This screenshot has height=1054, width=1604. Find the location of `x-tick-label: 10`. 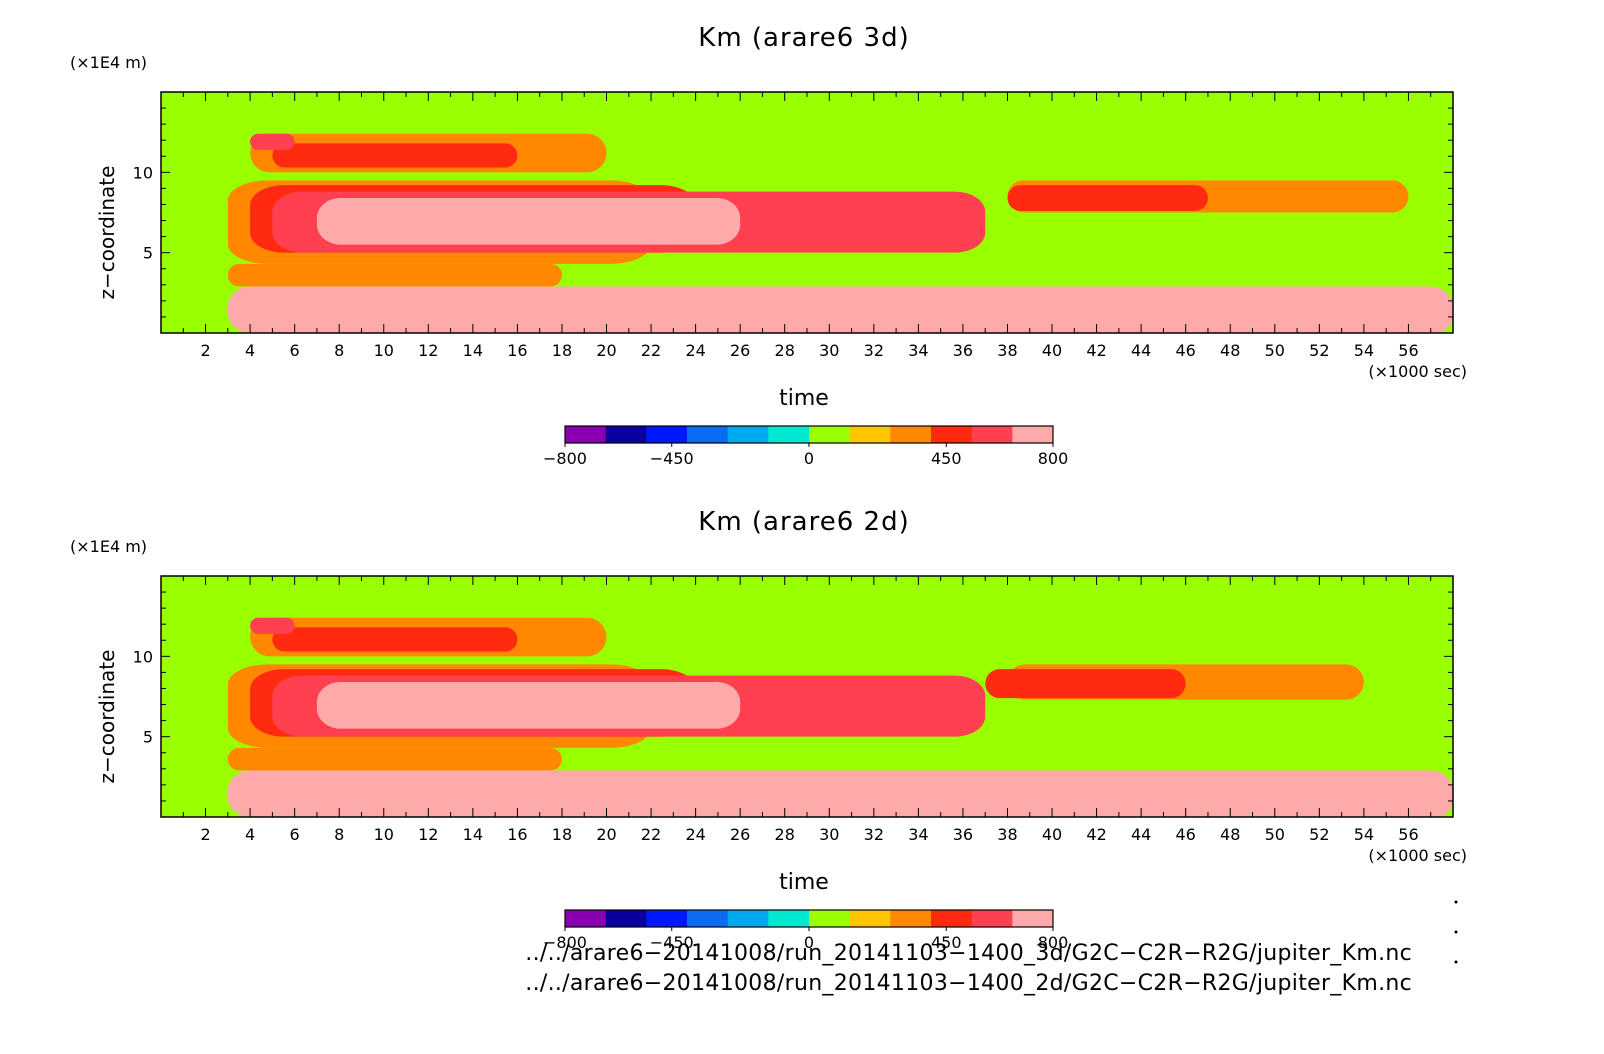

x-tick-label: 10 is located at coordinates (384, 834).